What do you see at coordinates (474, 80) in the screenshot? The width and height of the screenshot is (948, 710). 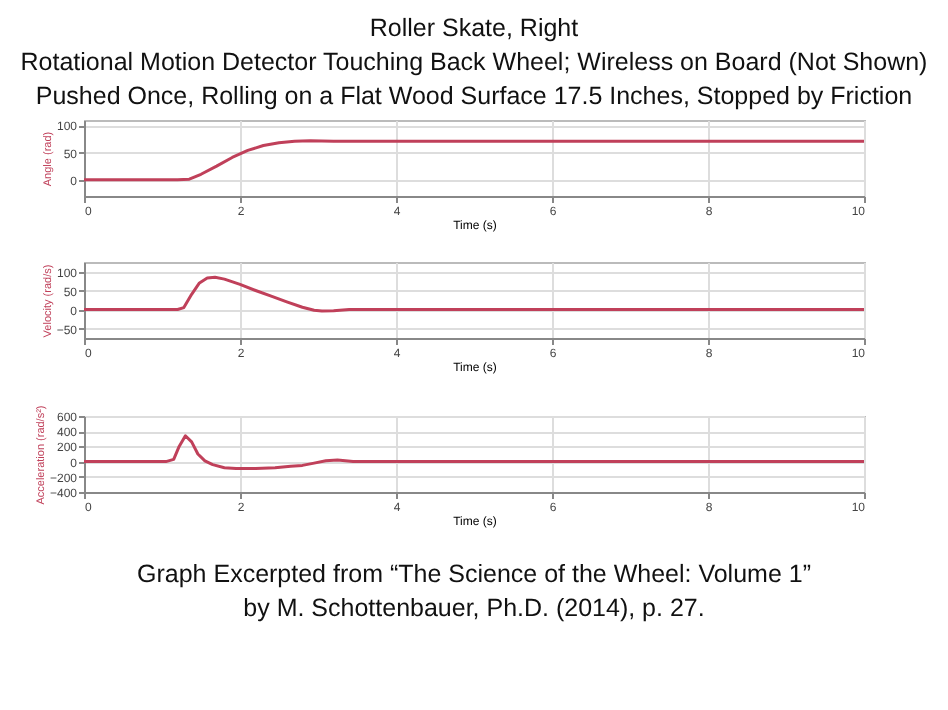 I see `chart-subtitle: Rotational Motion Detector Touching Back Wheel; Wireless on Board (Not Shown) Pushed Once, Rolling on a Flat Wood Surface 17.5 Inches, Stopped by Friction` at bounding box center [474, 80].